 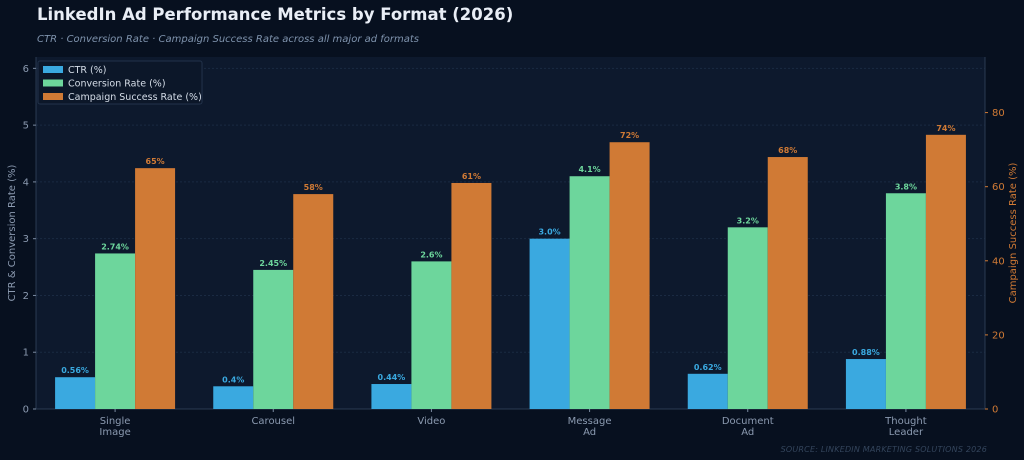 What do you see at coordinates (87, 70) in the screenshot?
I see `ctr-legend-label: CTR (%)` at bounding box center [87, 70].